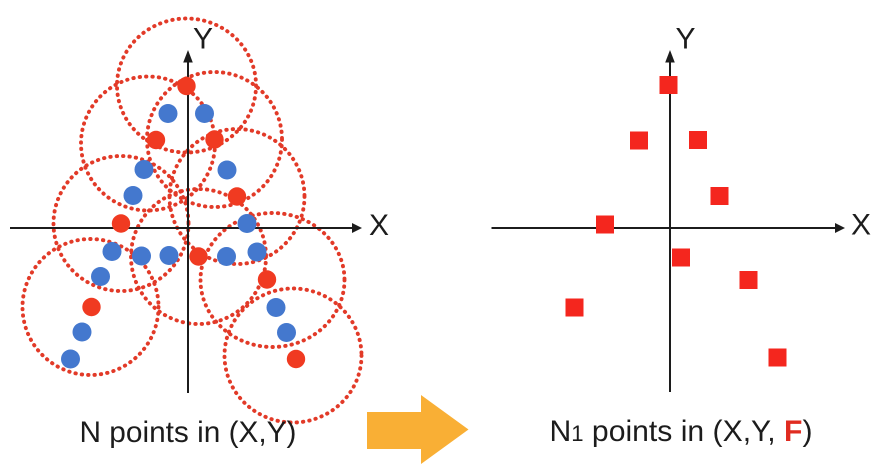 The image size is (896, 464). I want to click on svg-text: N points in (X,Y), so click(188, 432).